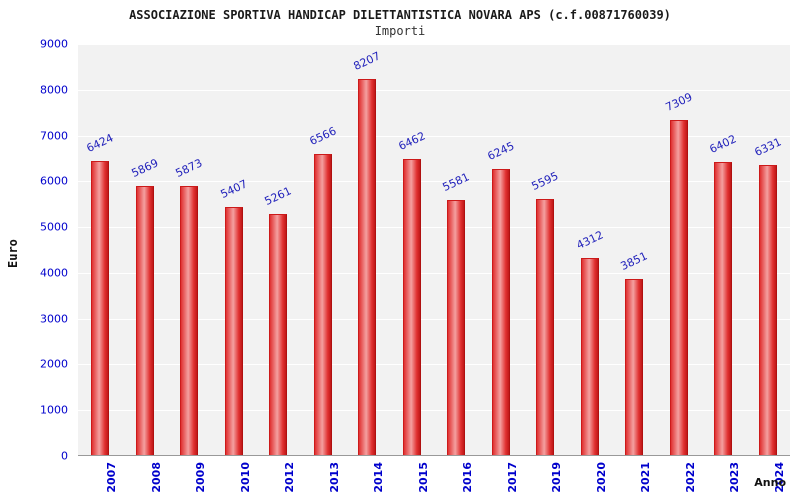 The width and height of the screenshot is (800, 500). I want to click on bar-value-label: 5261, so click(278, 196).